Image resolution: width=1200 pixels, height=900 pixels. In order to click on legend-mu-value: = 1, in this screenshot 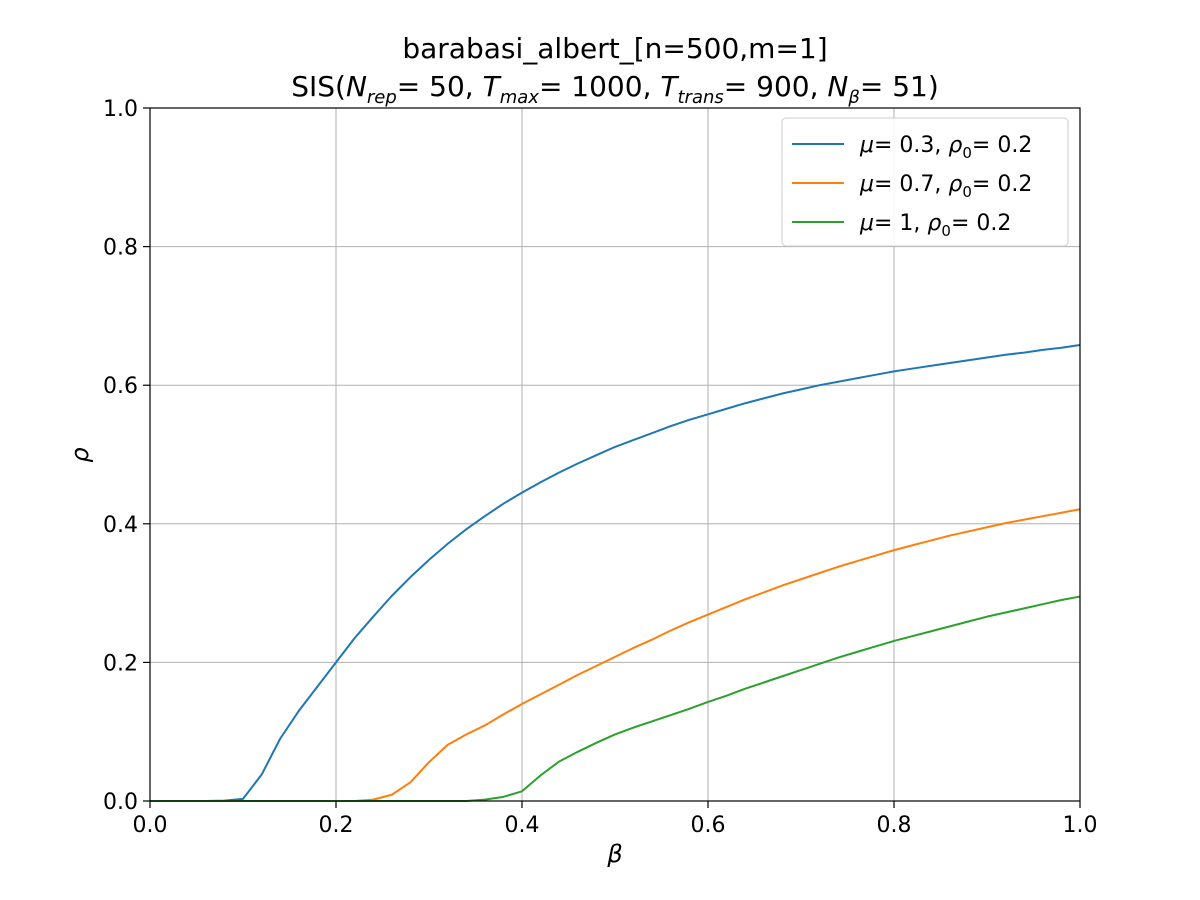, I will do `click(900, 223)`.